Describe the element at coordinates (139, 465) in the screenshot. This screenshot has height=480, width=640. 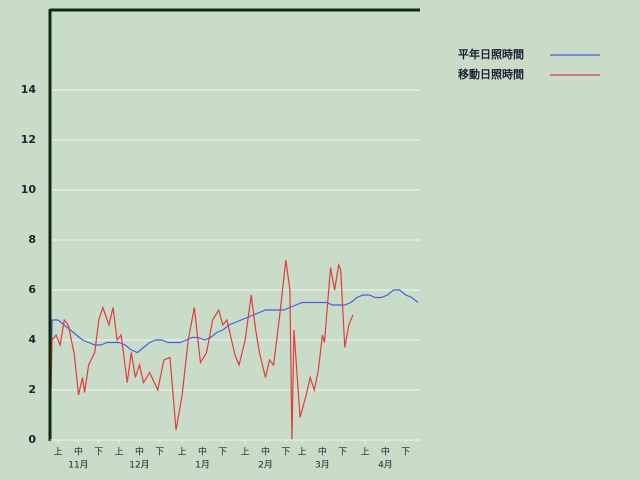
I see `month-label: 12月` at that location.